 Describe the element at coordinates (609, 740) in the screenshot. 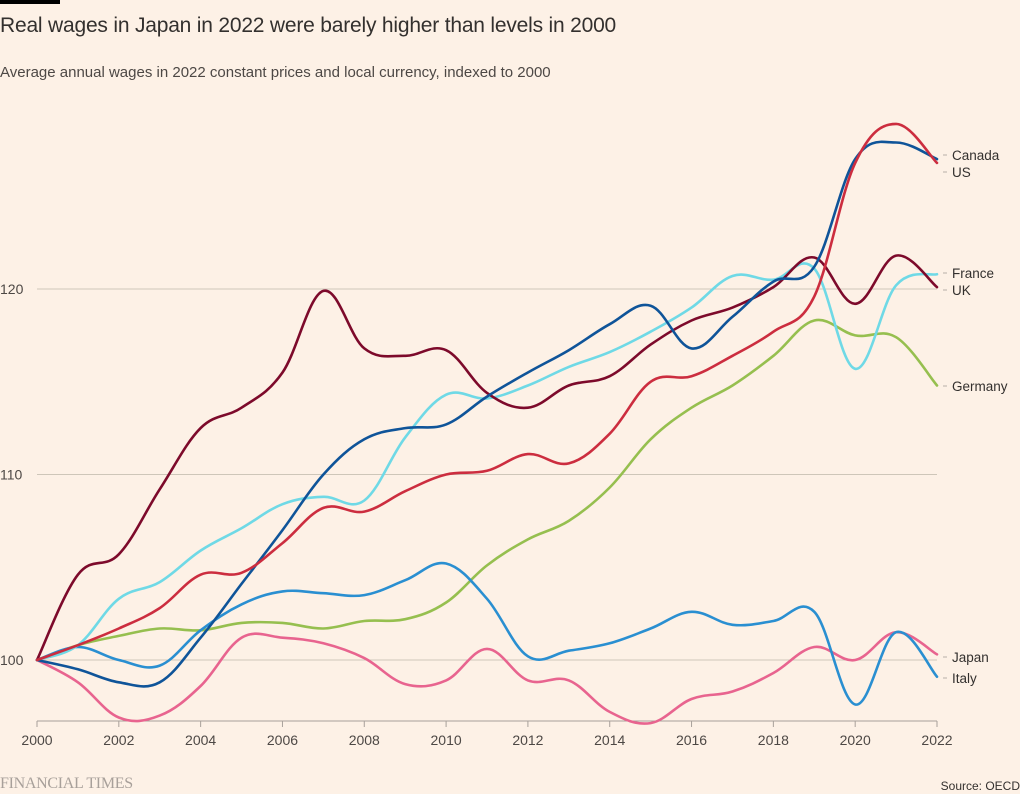

I see `x-tick-label: 2014` at that location.